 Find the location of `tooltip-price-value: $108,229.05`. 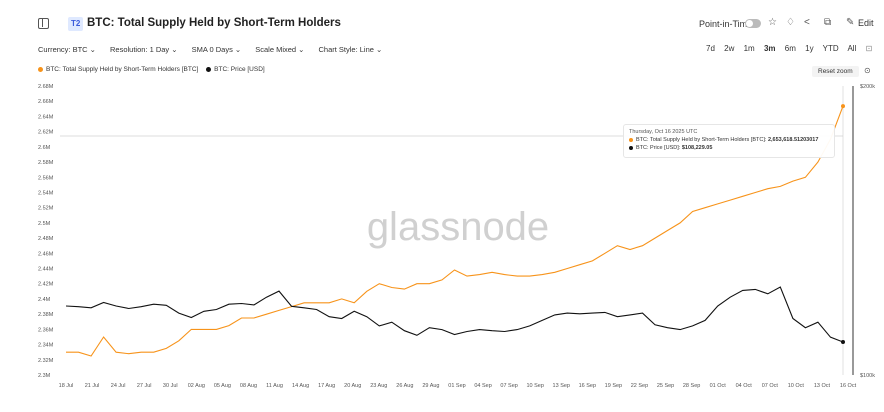

tooltip-price-value: $108,229.05 is located at coordinates (697, 148).